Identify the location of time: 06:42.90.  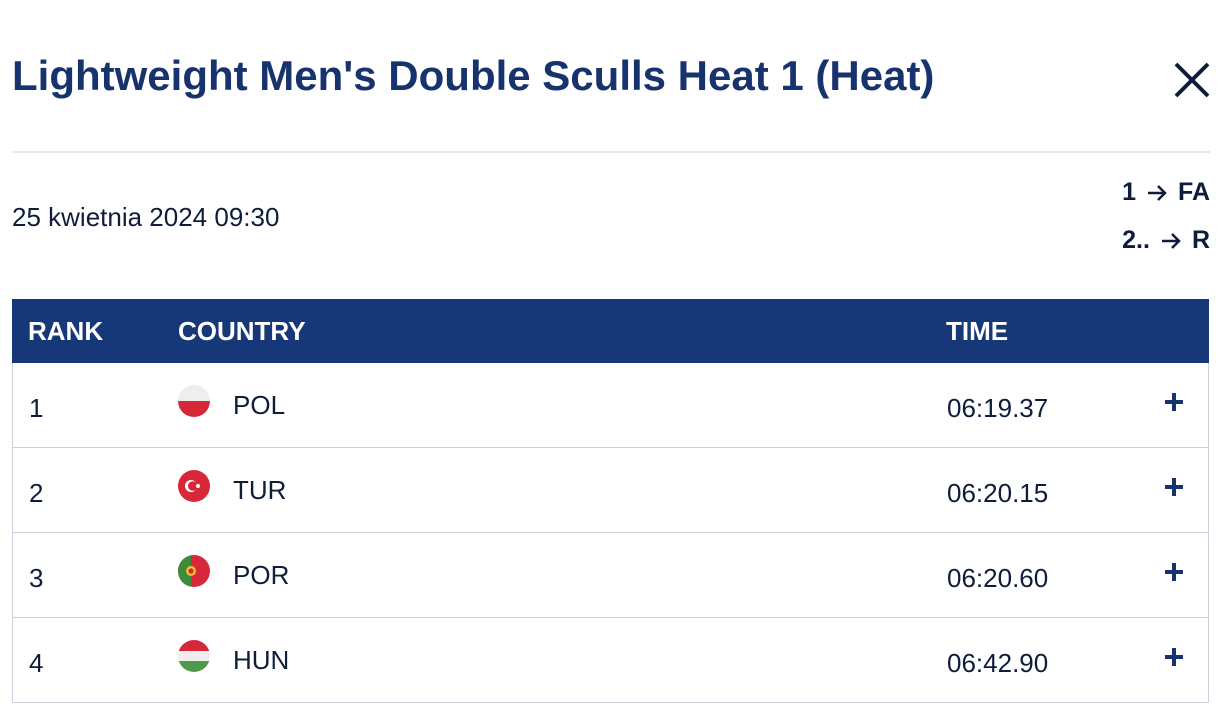
(998, 663).